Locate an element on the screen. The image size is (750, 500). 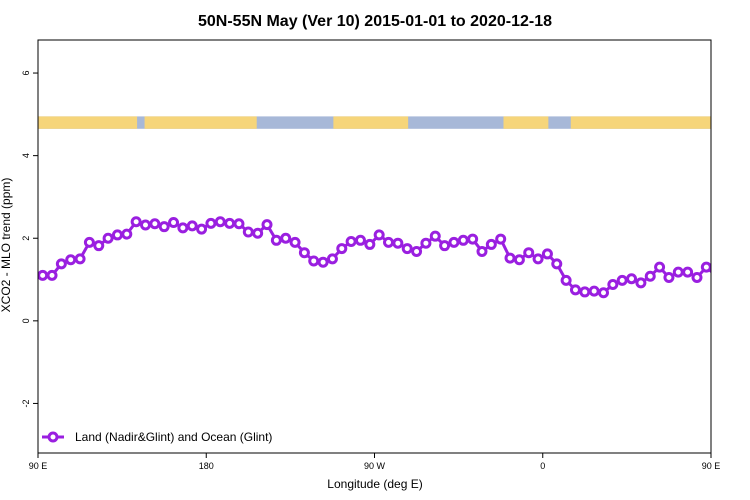
land-segments is located at coordinates (374, 122).